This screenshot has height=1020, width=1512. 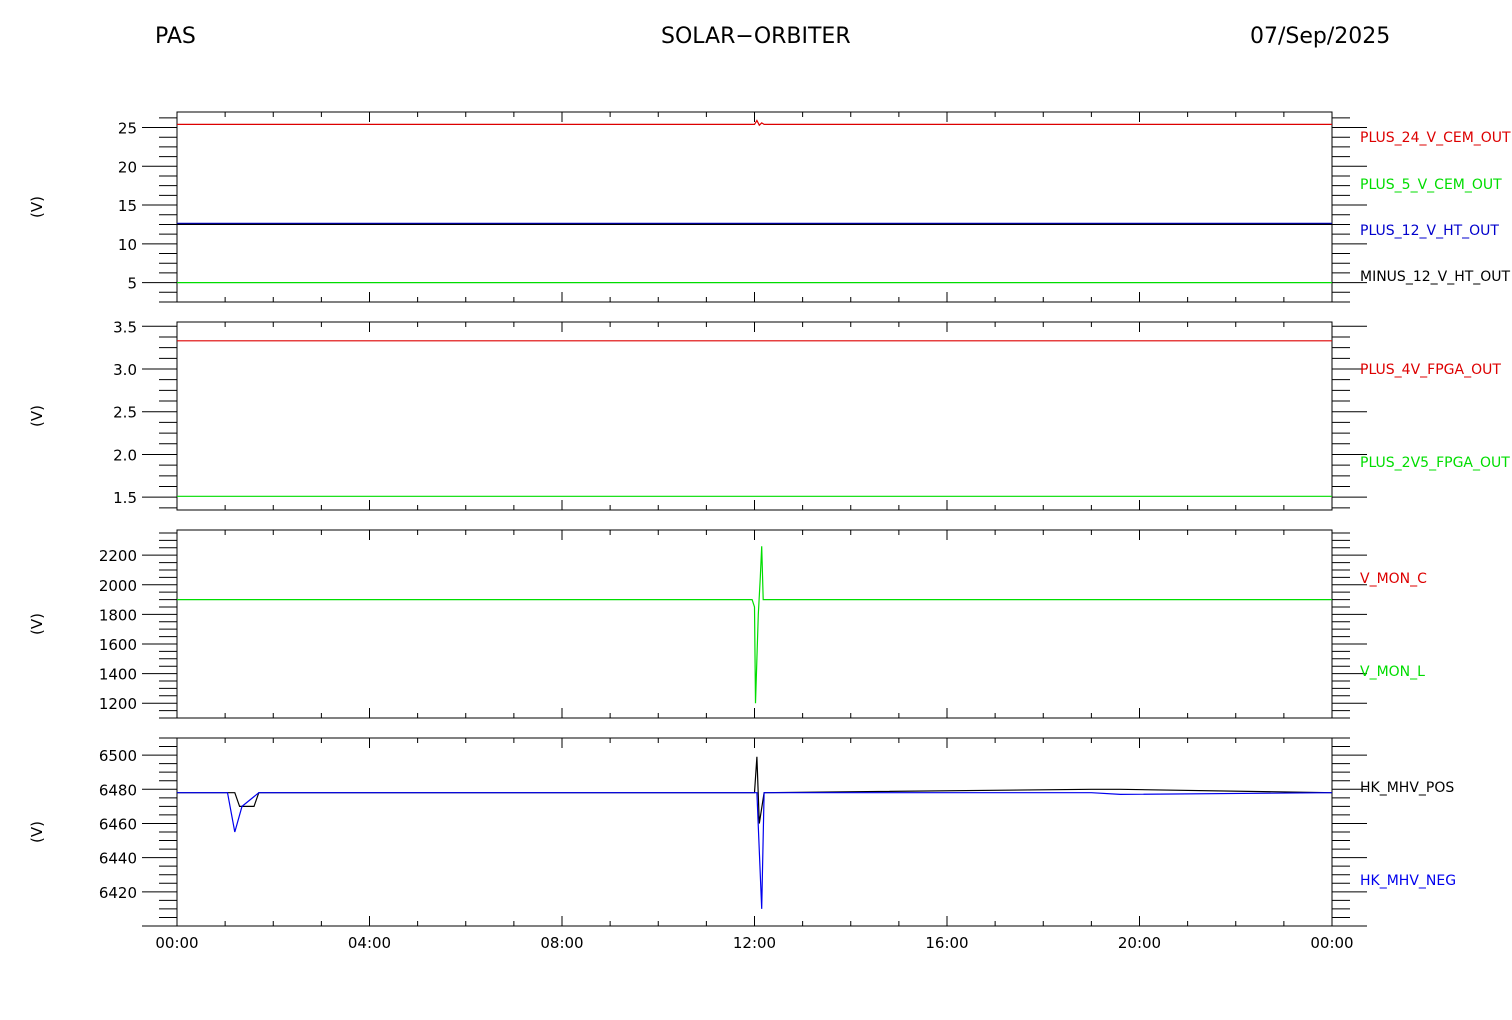 I want to click on y-tick-label: 10, so click(x=127, y=245).